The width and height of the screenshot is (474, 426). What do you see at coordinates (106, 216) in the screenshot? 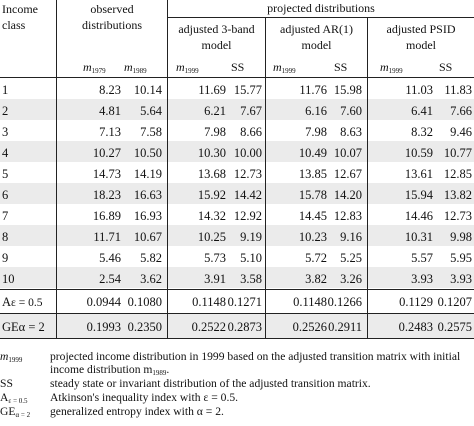
I see `table-cell: 16.89` at bounding box center [106, 216].